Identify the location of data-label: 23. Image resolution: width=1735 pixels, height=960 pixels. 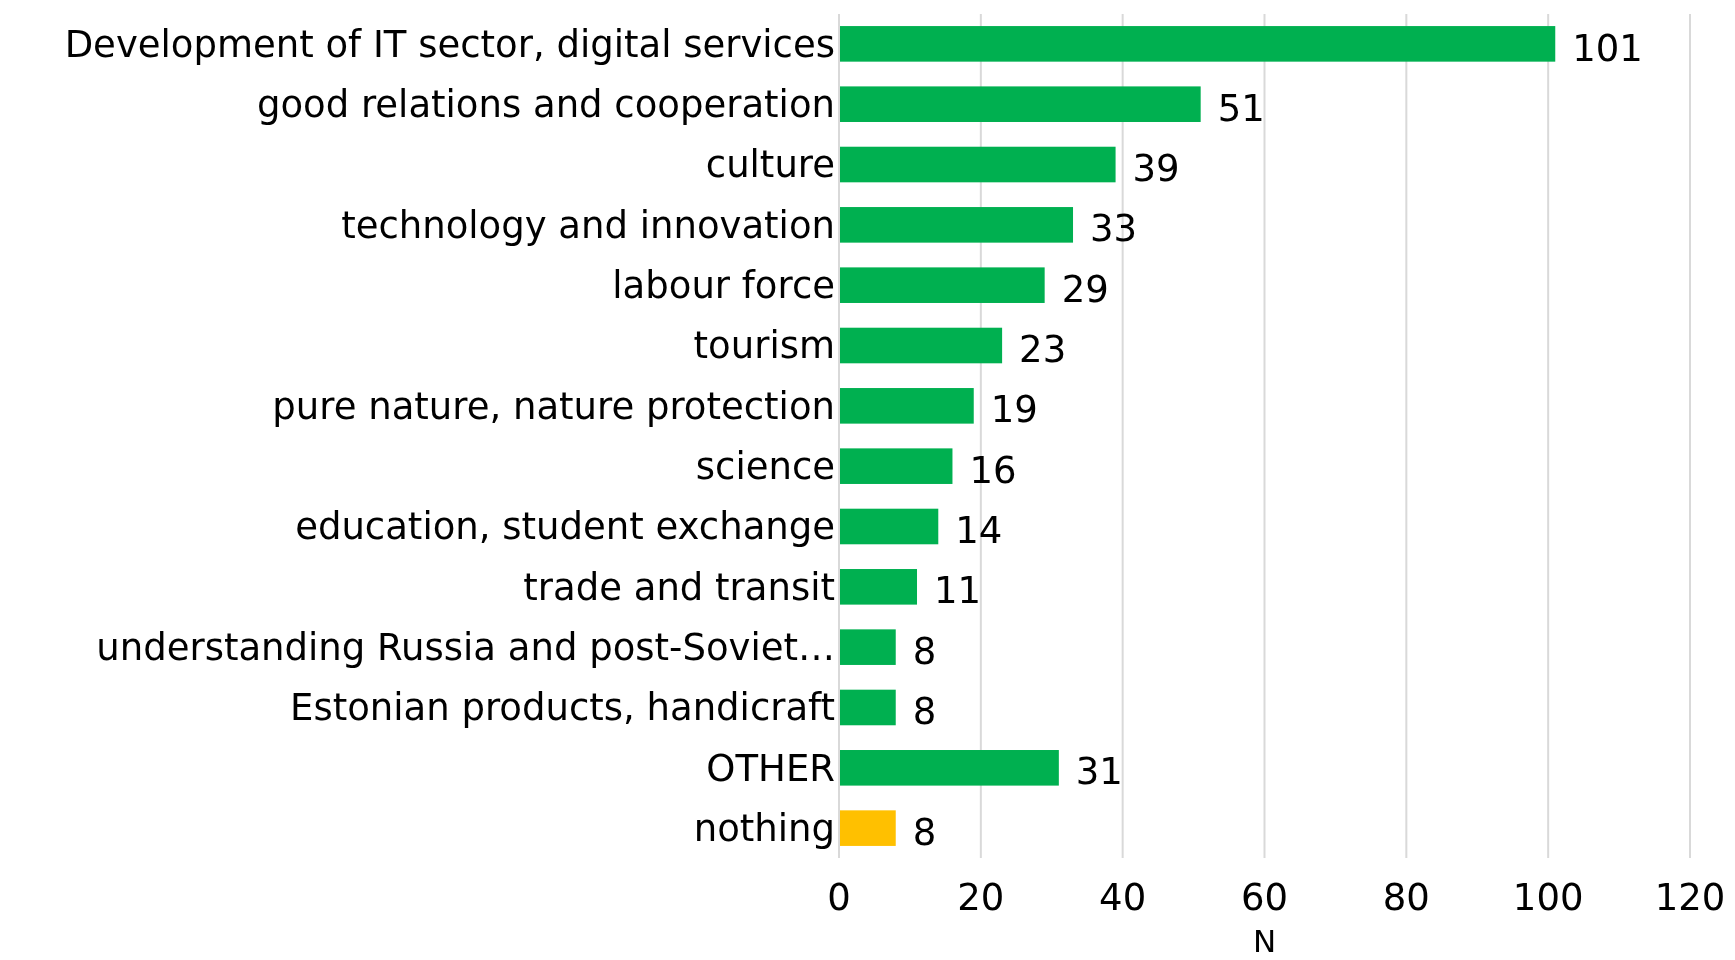
(1043, 350).